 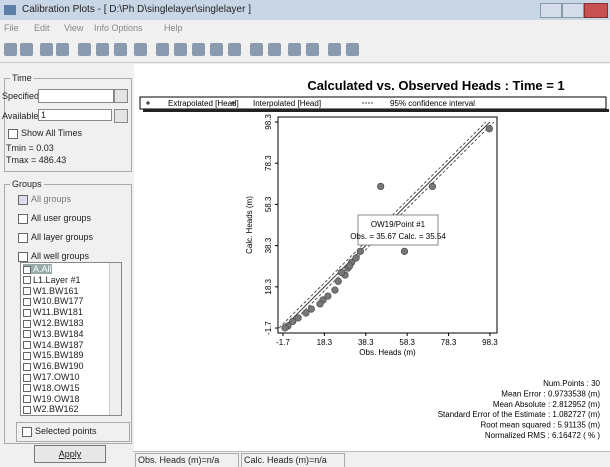 I want to click on specified-label: Specified:, so click(x=22, y=96).